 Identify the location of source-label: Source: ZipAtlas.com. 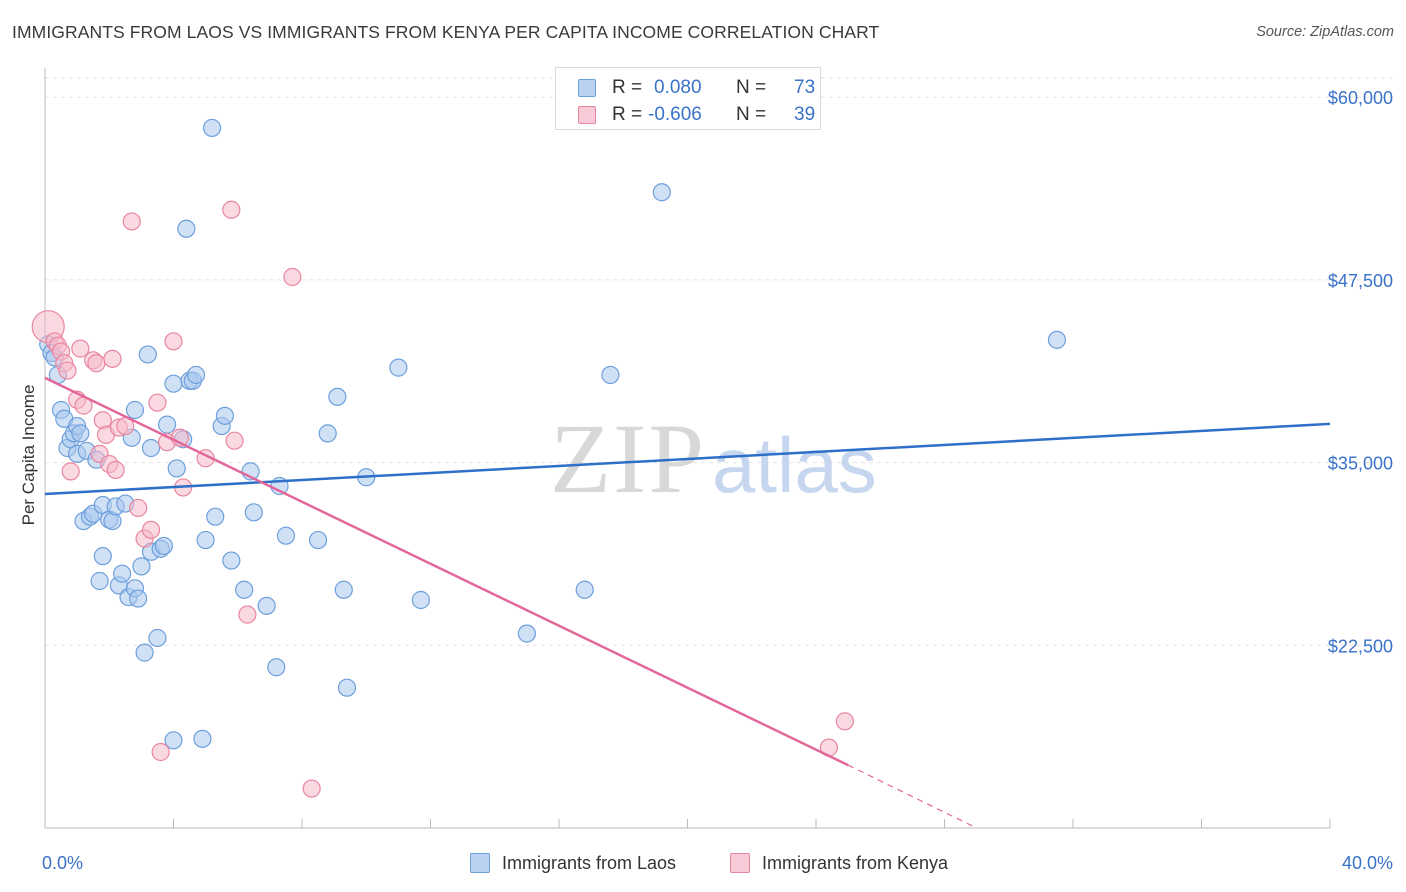
(1325, 32).